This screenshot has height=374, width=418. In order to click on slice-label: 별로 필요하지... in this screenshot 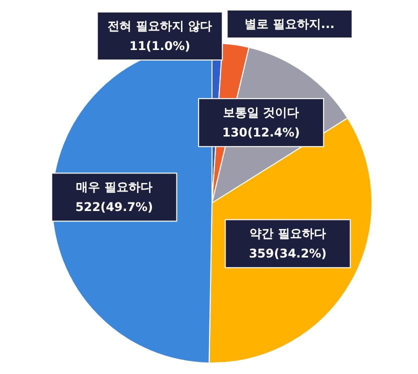, I will do `click(289, 24)`.